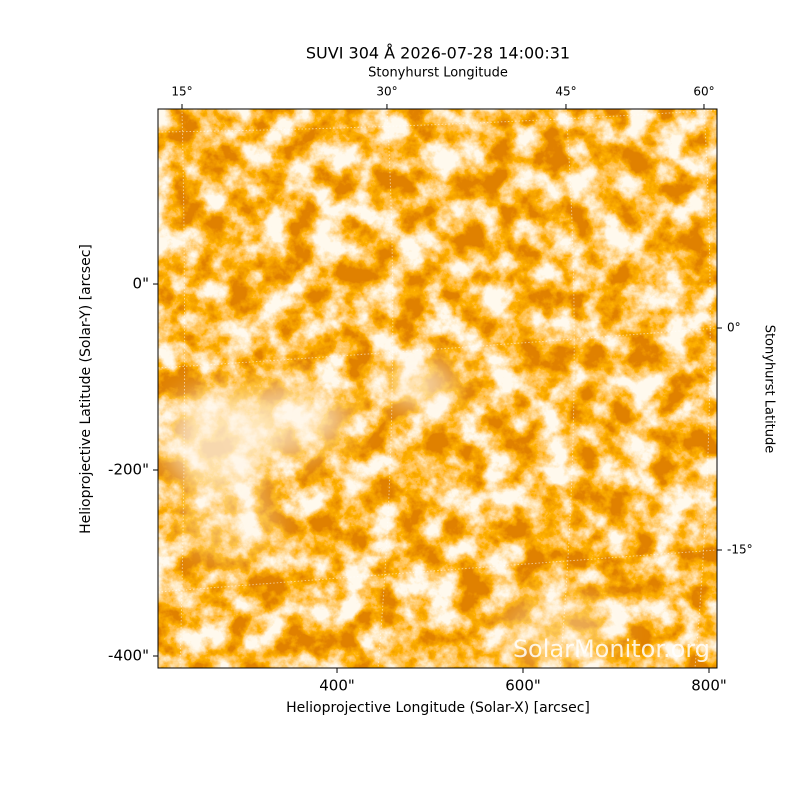 The height and width of the screenshot is (804, 800). I want to click on watermark: SolarMonitor.org, so click(611, 649).